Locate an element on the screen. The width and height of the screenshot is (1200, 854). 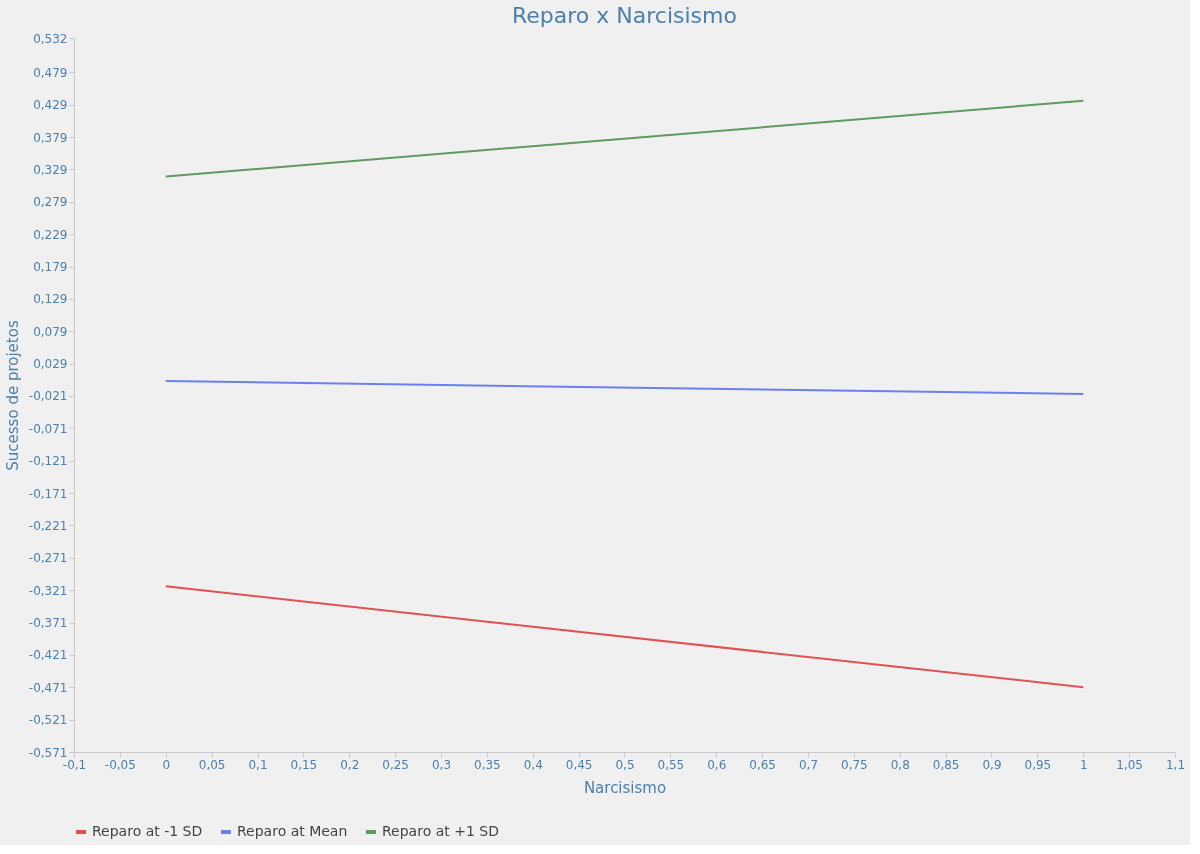
x-tick-label: 0 is located at coordinates (166, 764).